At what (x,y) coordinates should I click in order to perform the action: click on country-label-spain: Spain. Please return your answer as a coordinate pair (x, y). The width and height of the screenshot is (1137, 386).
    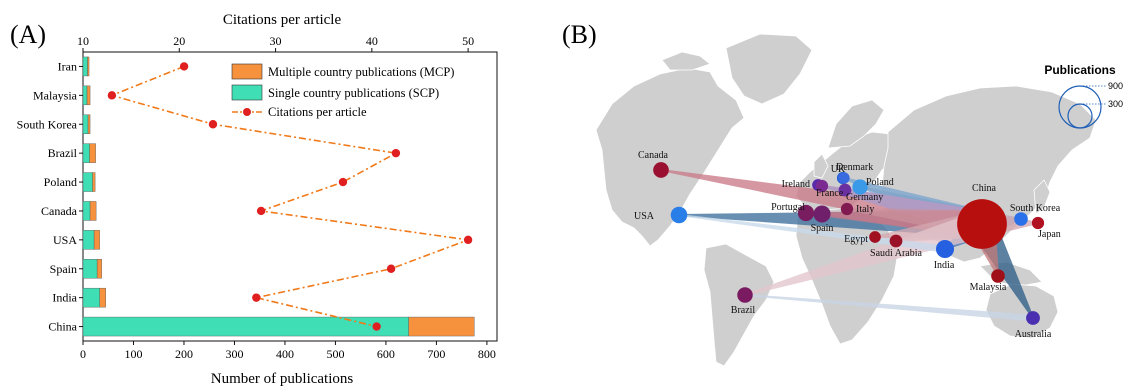
    Looking at the image, I should click on (822, 228).